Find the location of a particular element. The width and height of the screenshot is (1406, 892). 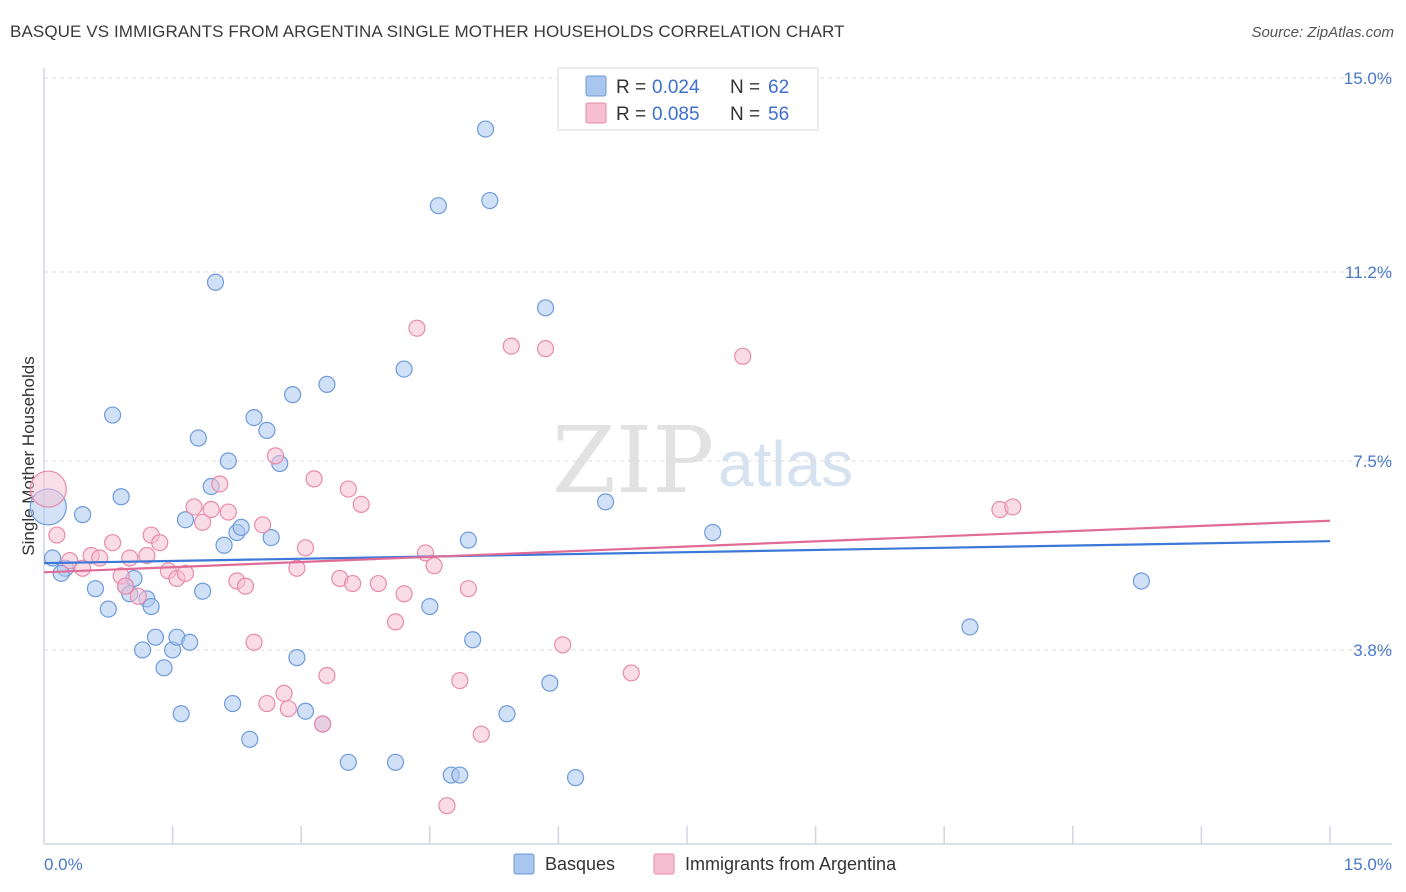

bottom-legend-swatch-argentina is located at coordinates (664, 864).